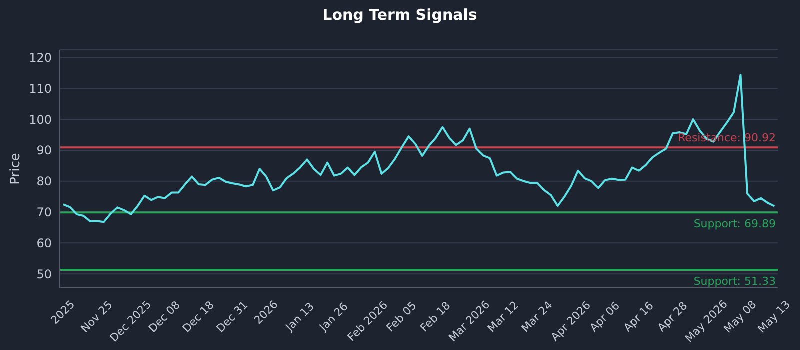 The height and width of the screenshot is (350, 800). What do you see at coordinates (40, 57) in the screenshot?
I see `y-tick-label: 120` at bounding box center [40, 57].